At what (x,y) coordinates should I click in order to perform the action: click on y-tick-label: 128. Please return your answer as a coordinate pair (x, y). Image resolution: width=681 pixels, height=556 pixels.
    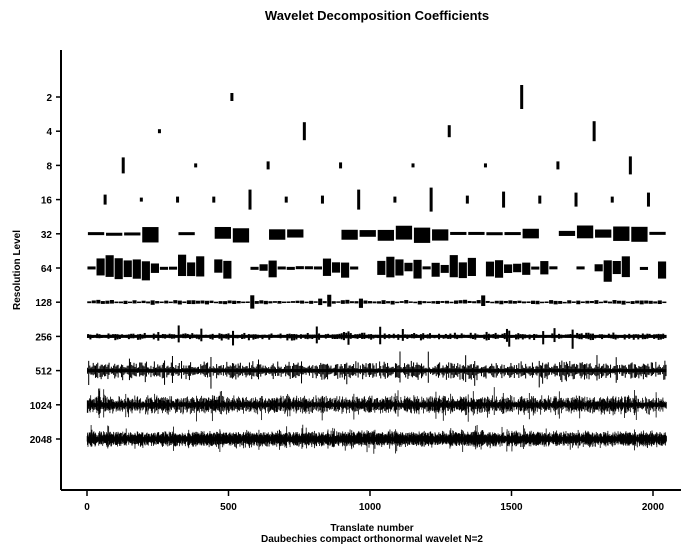
    Looking at the image, I should click on (43, 303).